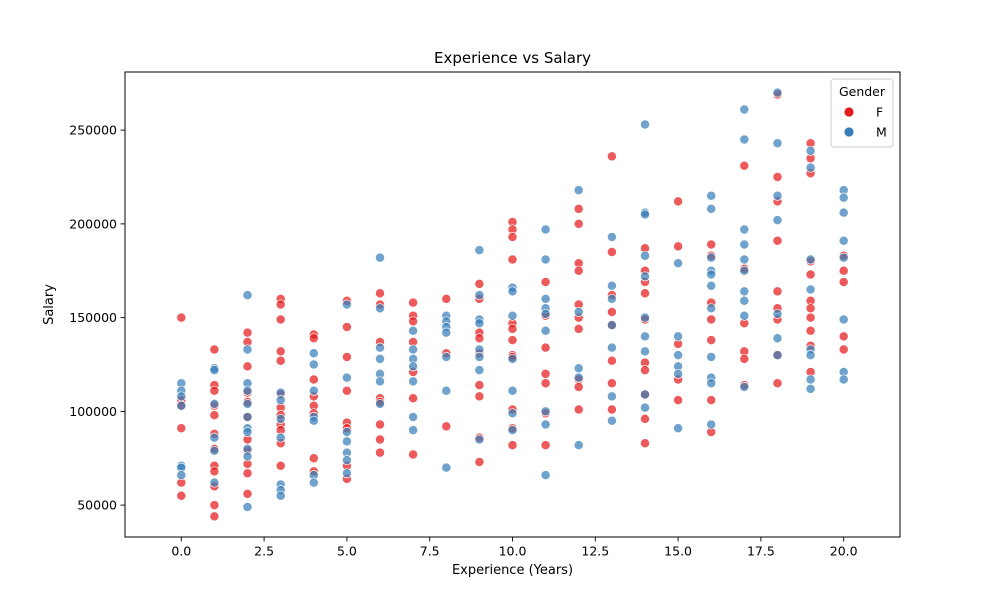  What do you see at coordinates (49, 304) in the screenshot?
I see `y-axis-label: Salary` at bounding box center [49, 304].